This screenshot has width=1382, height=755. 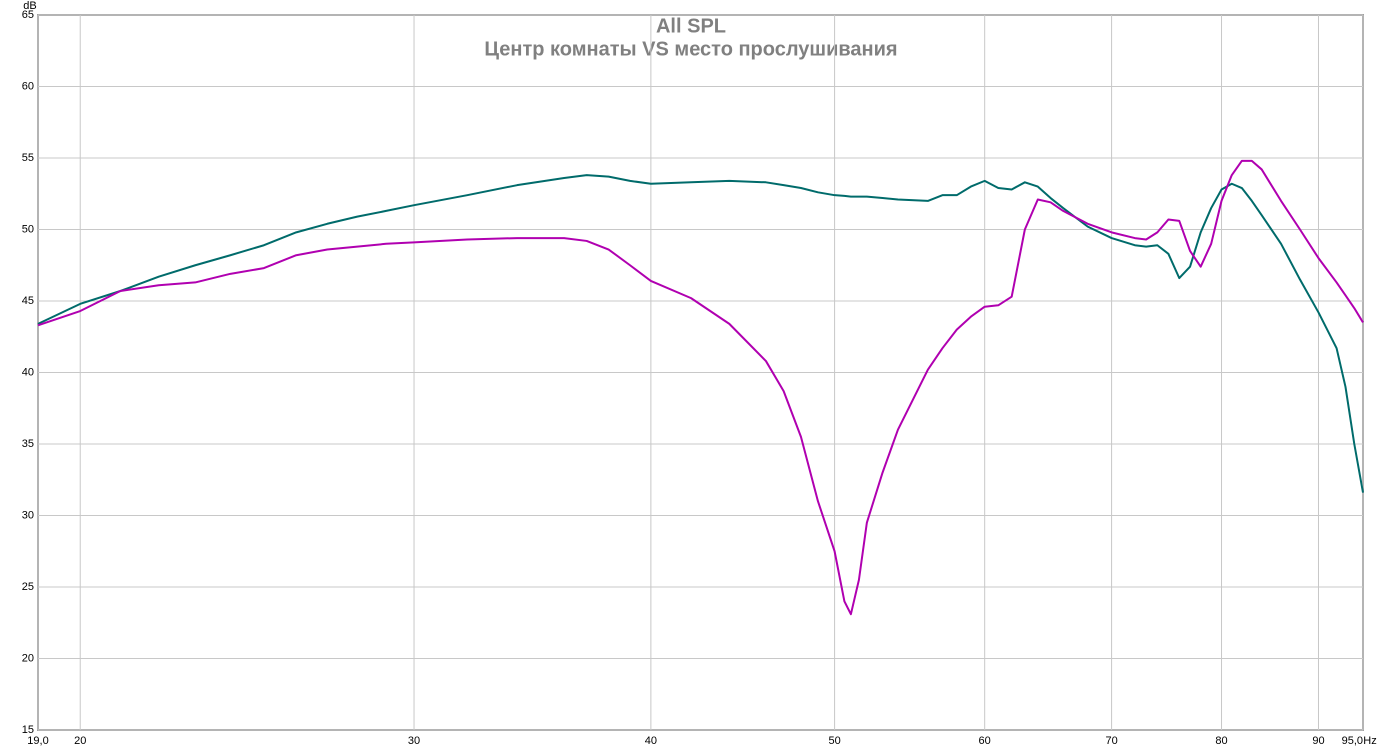 What do you see at coordinates (651, 741) in the screenshot?
I see `x-tick-label: 40` at bounding box center [651, 741].